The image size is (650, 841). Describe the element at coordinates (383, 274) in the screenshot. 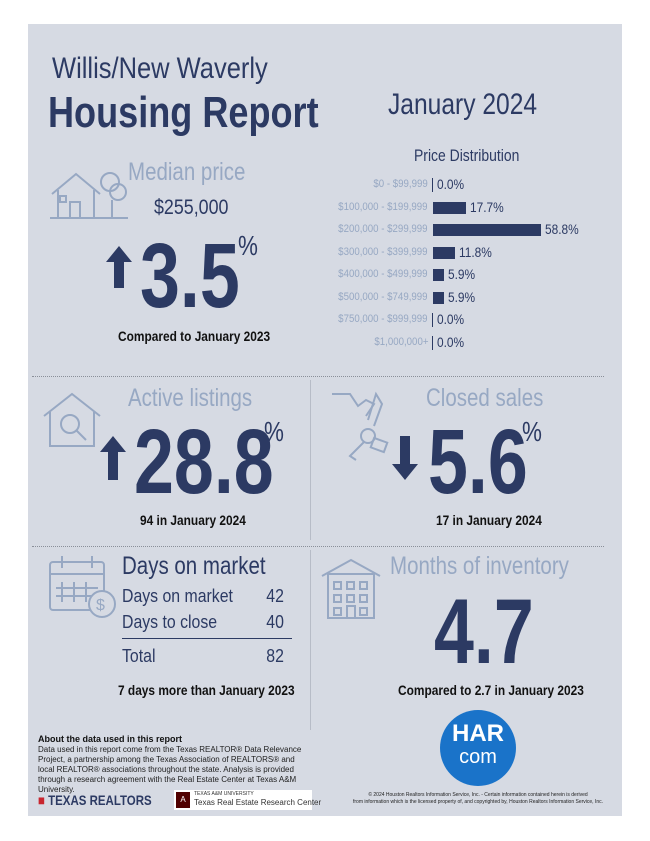

I see `price-range-label: $400,000 - $499,999` at that location.